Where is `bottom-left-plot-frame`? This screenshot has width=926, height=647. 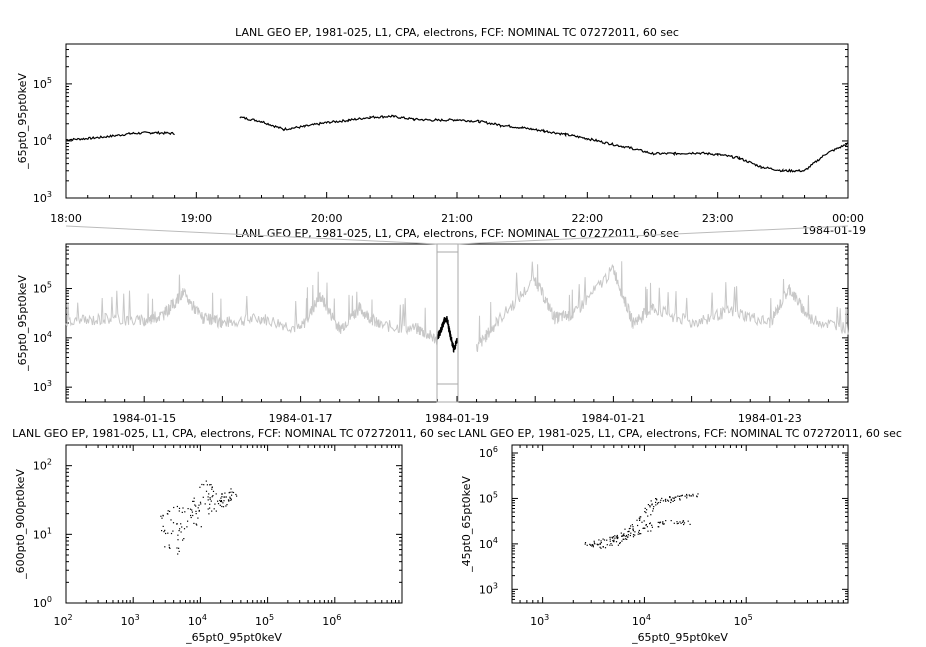
bottom-left-plot-frame is located at coordinates (234, 524).